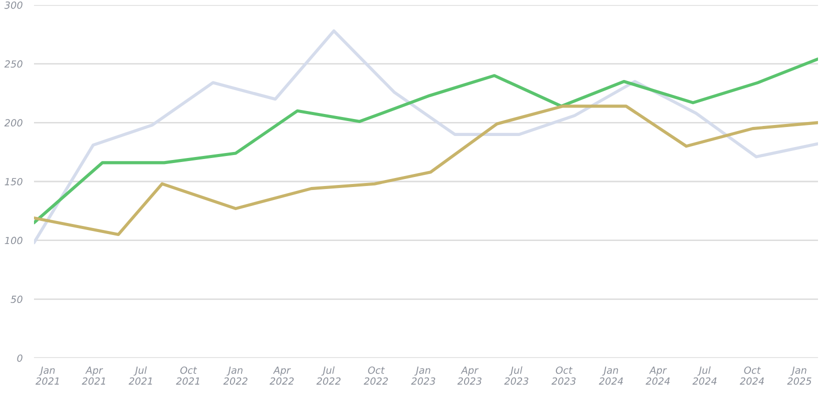 The image size is (828, 394). What do you see at coordinates (658, 375) in the screenshot?
I see `x-tick-label: Apr 2024` at bounding box center [658, 375].